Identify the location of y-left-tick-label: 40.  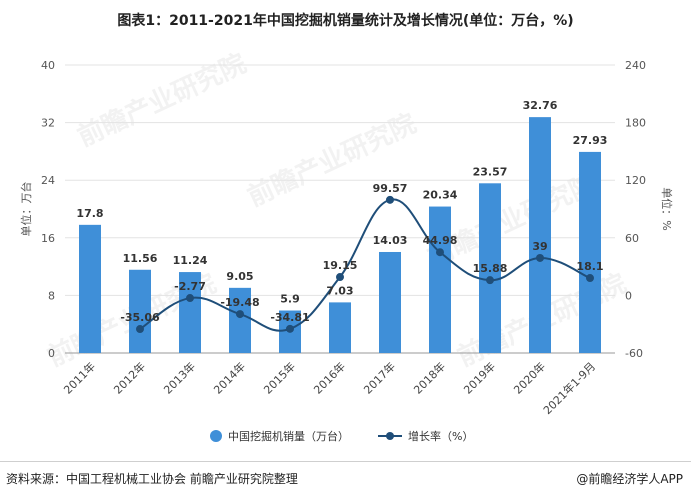
(48, 65).